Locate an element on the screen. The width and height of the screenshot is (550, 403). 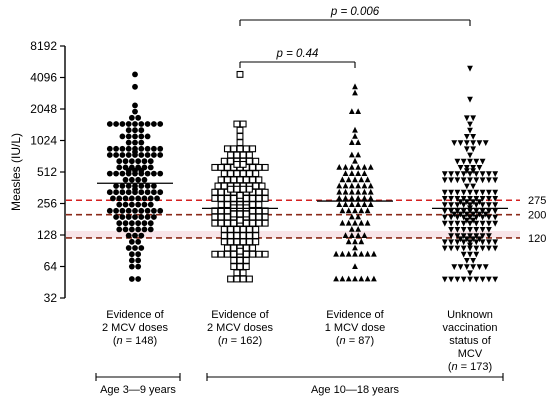
category-label: MCV is located at coordinates (470, 354).